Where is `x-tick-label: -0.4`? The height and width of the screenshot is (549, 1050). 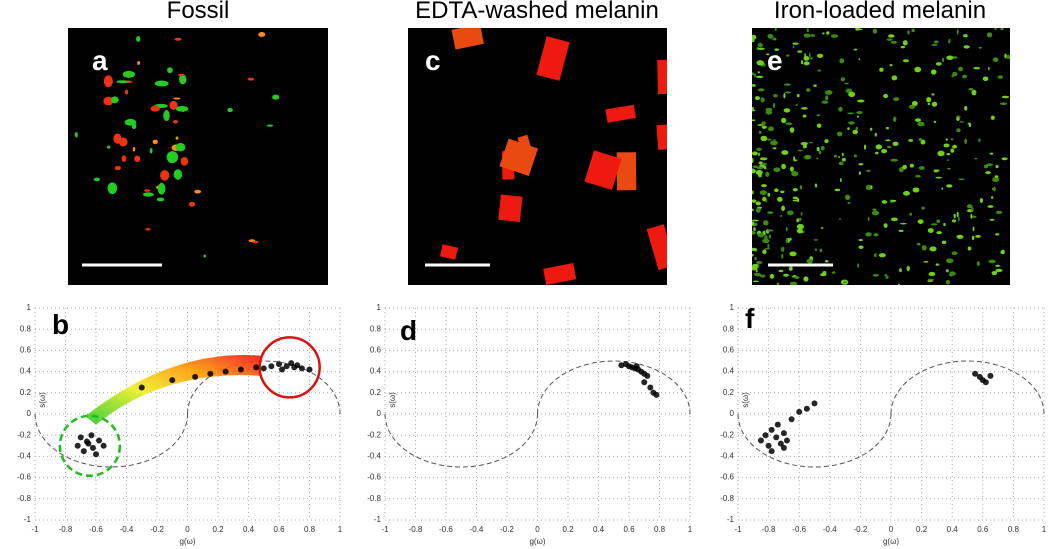
x-tick-label: -0.4 is located at coordinates (477, 529).